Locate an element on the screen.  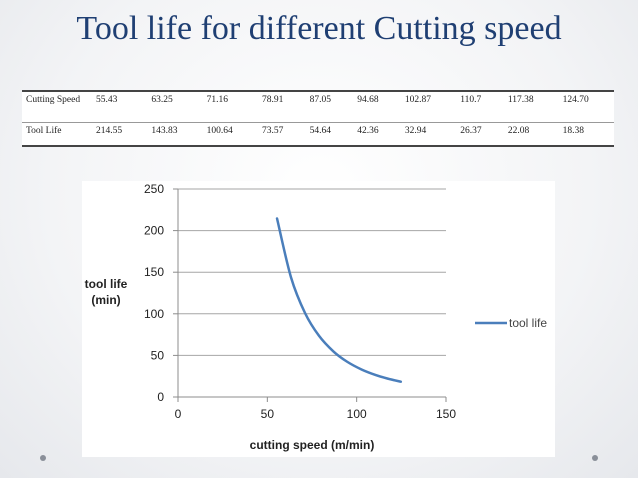
table-cell: 63.25 is located at coordinates (175, 107).